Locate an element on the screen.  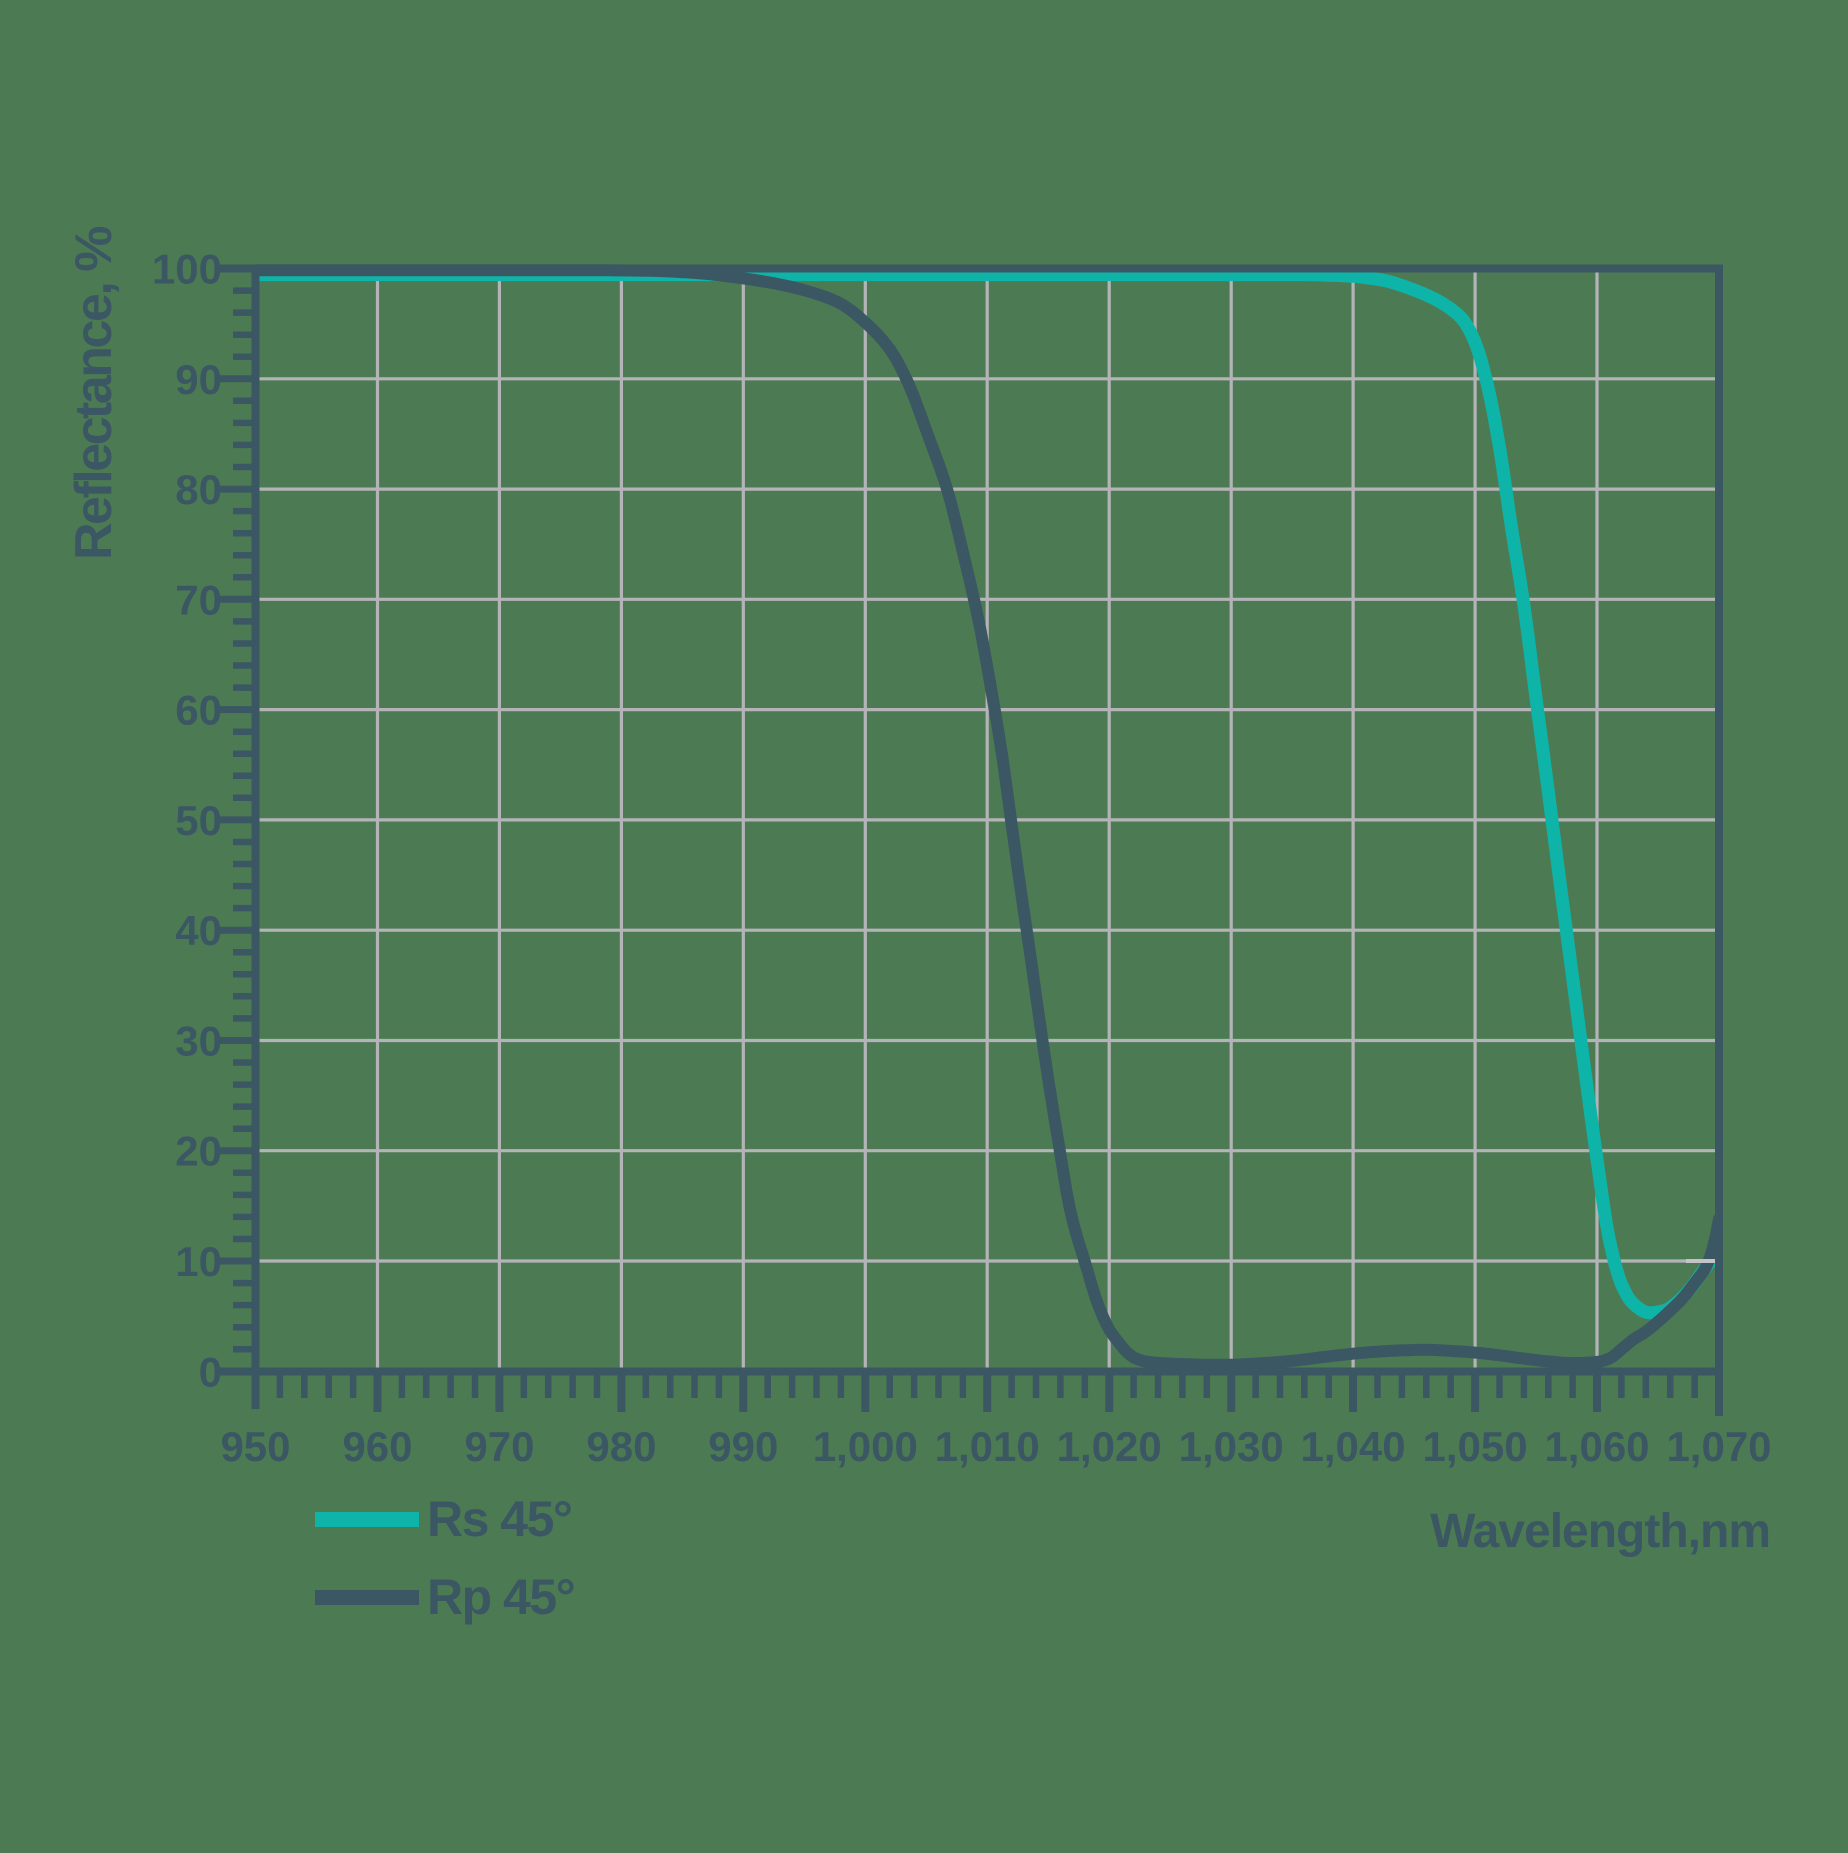
svg-text: Reflectance, % is located at coordinates (94, 393).